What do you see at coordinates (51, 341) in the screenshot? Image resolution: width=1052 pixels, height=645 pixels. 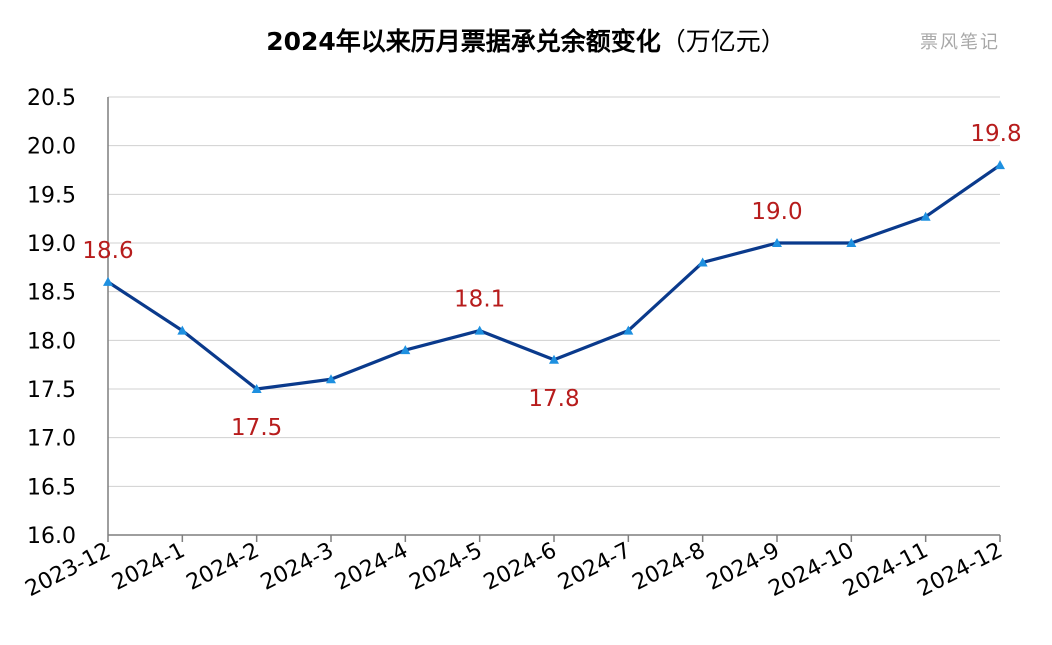 I see `y-tick-label: 18.0` at bounding box center [51, 341].